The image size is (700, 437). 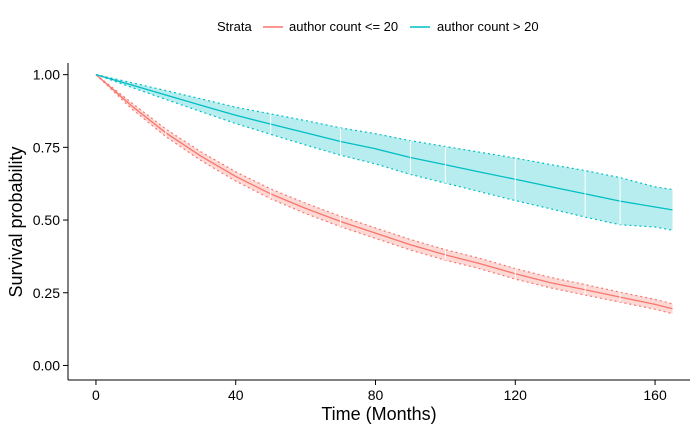 What do you see at coordinates (46, 220) in the screenshot?
I see `y-tick-label: 0.50` at bounding box center [46, 220].